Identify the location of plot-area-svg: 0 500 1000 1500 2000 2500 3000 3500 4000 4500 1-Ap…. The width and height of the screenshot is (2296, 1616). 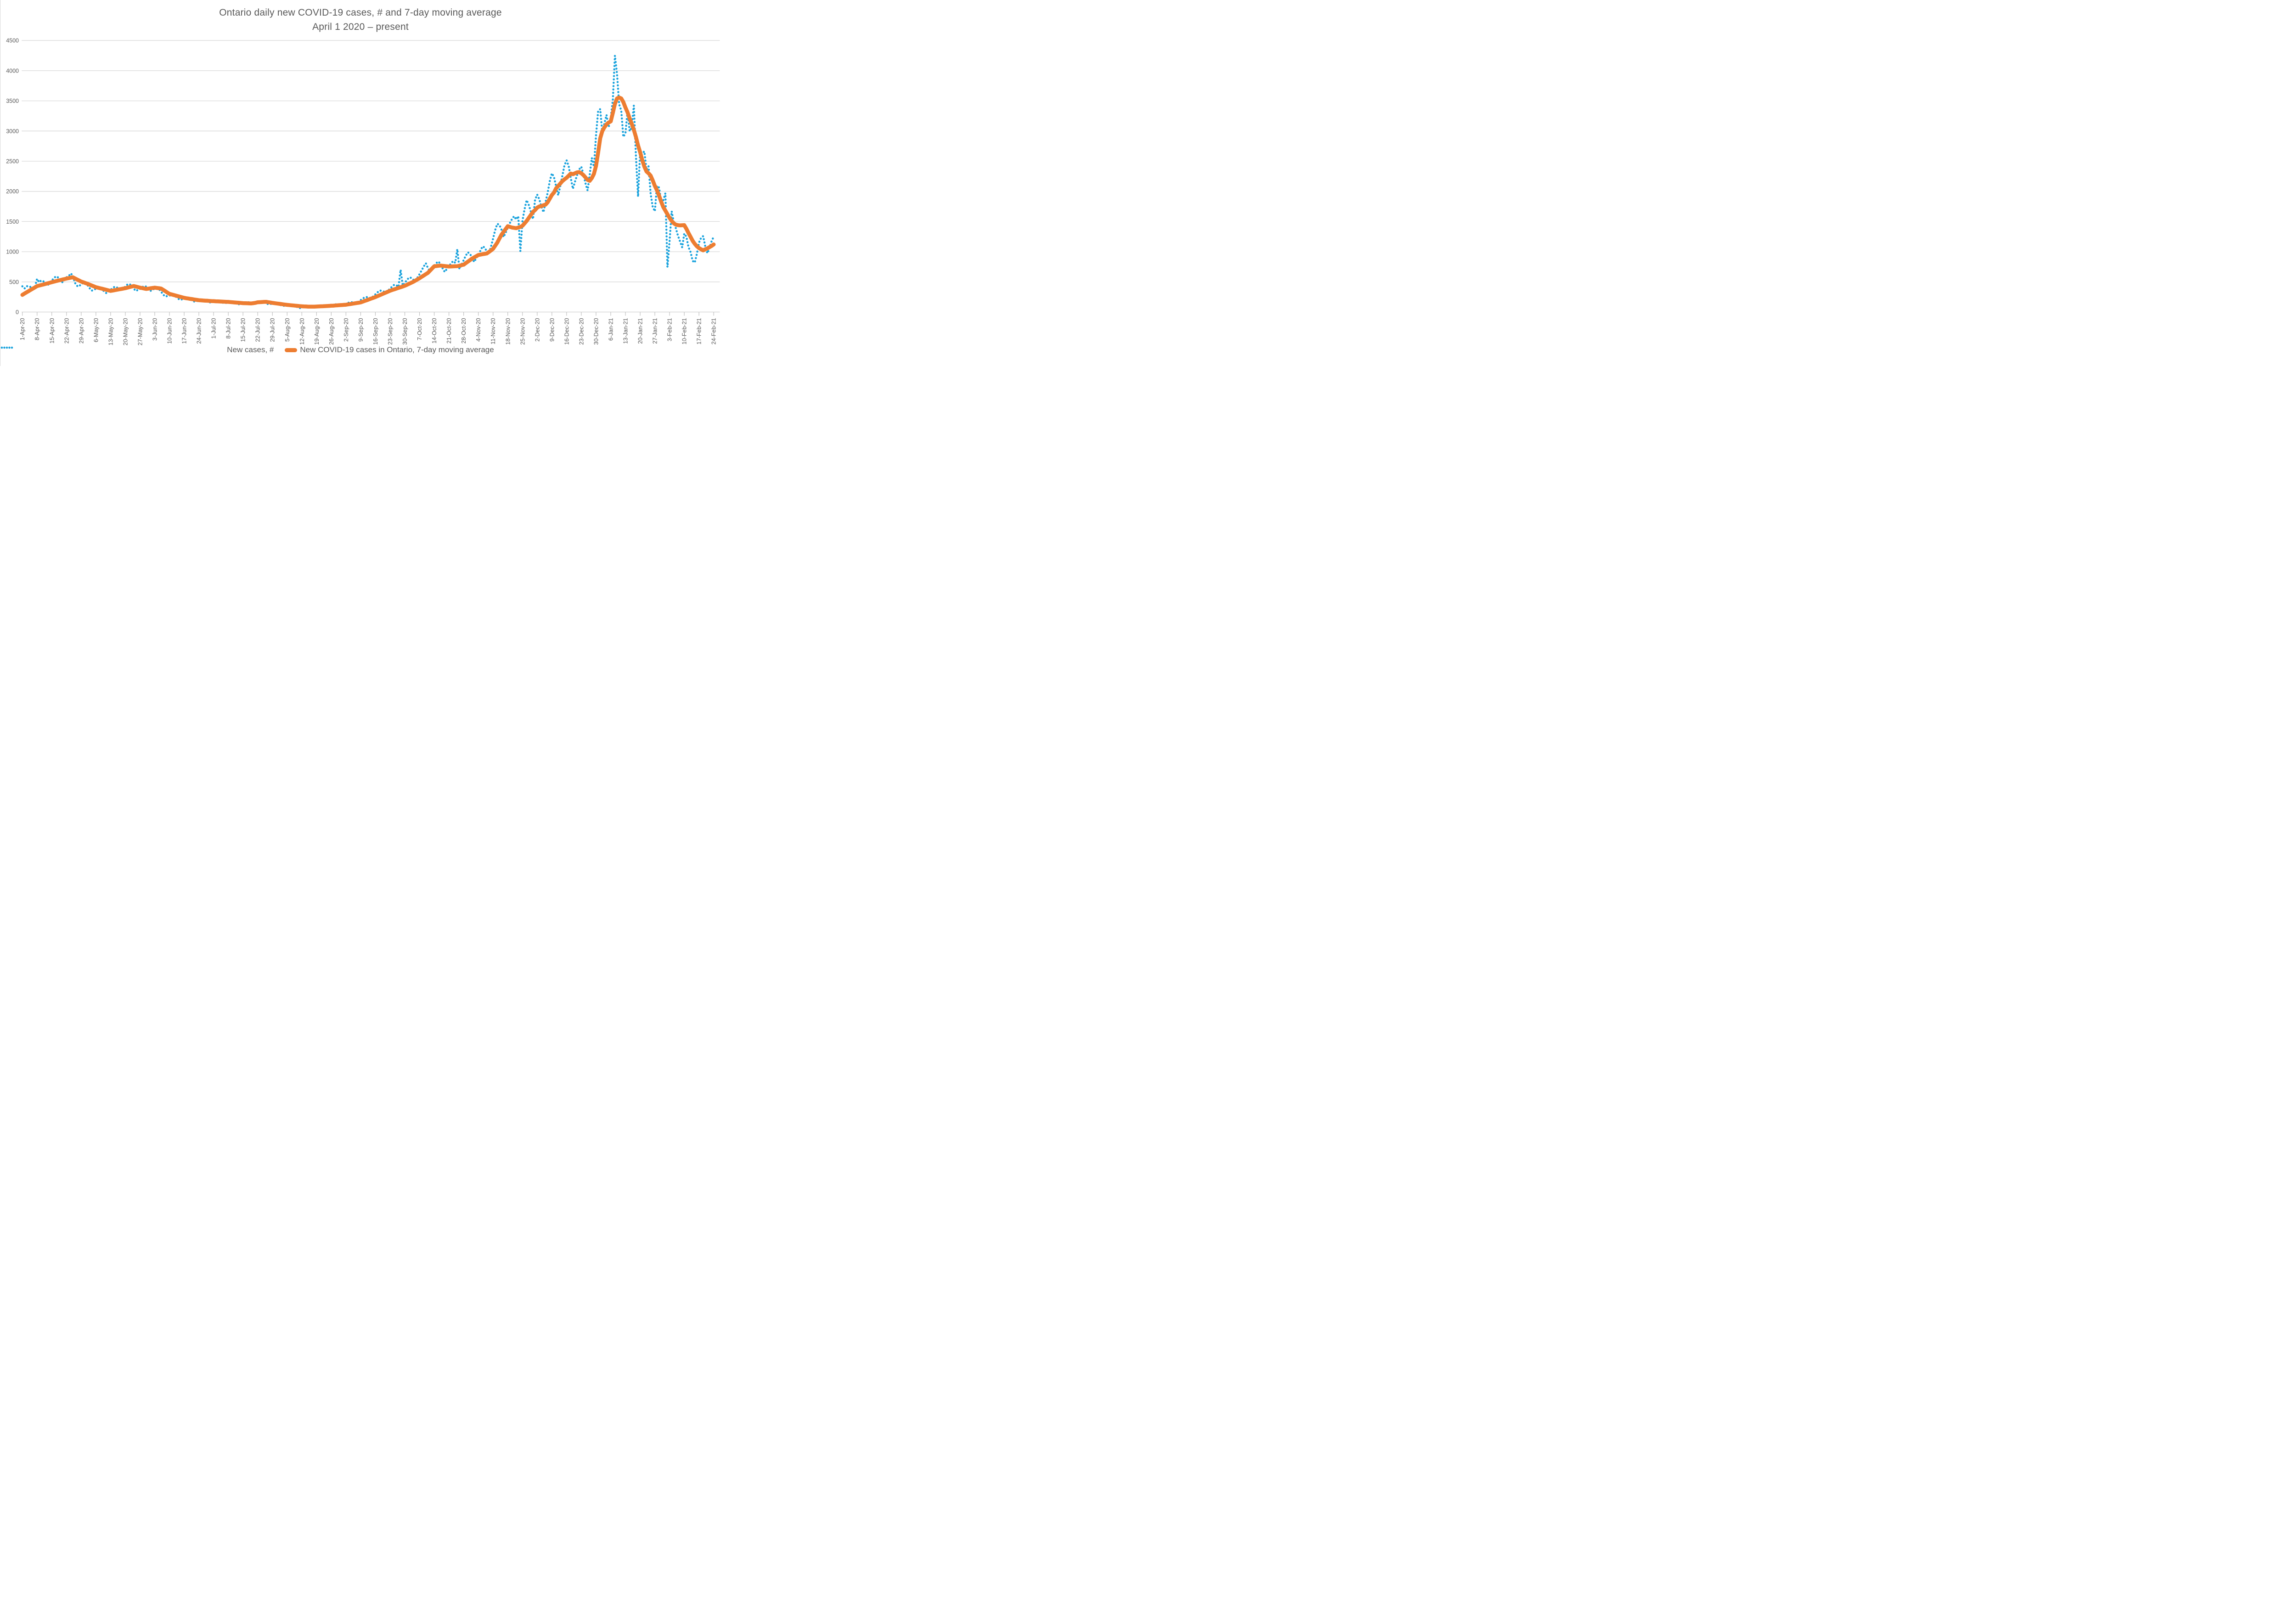
(363, 191).